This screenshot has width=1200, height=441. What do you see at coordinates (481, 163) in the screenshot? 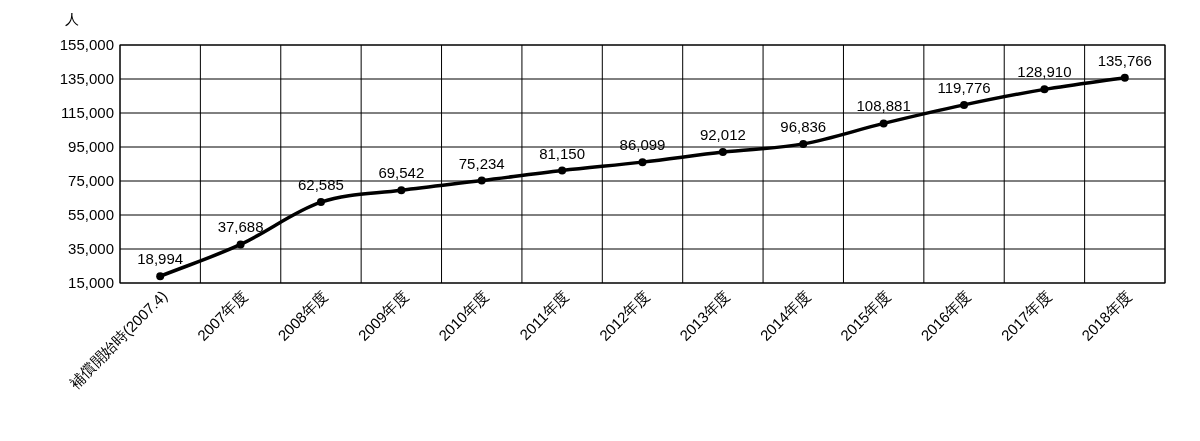
I see `data-label: 75,234` at bounding box center [481, 163].